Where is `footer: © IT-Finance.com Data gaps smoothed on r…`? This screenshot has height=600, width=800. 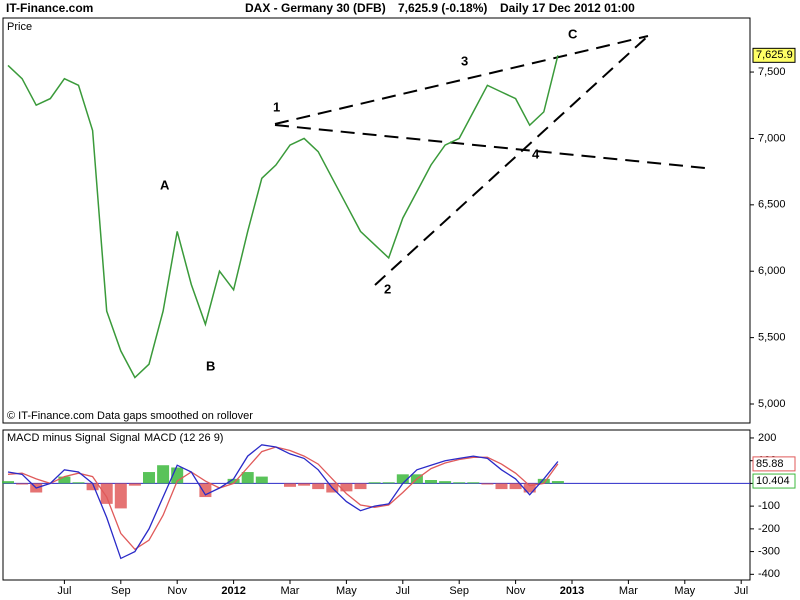 footer: © IT-Finance.com Data gaps smoothed on r… is located at coordinates (130, 416).